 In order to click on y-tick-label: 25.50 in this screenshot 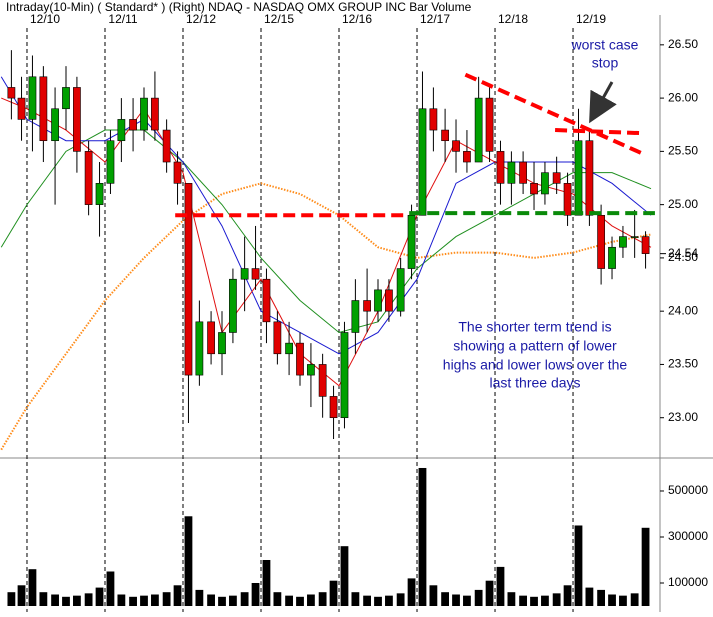, I will do `click(683, 151)`.